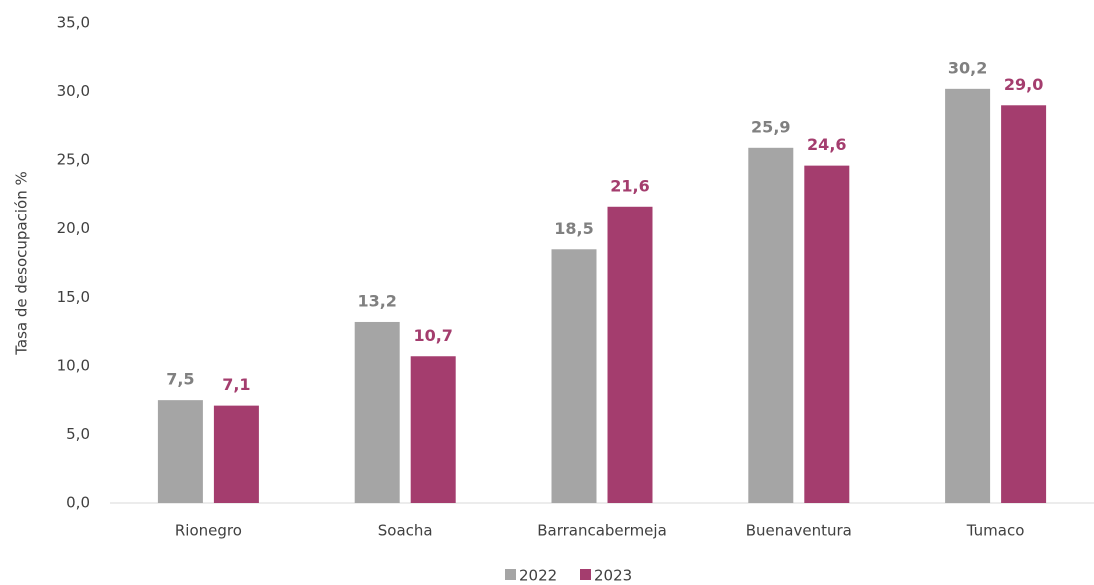 This screenshot has height=585, width=1094. Describe the element at coordinates (602, 531) in the screenshot. I see `x-tick-label: Barrancabermeja` at that location.